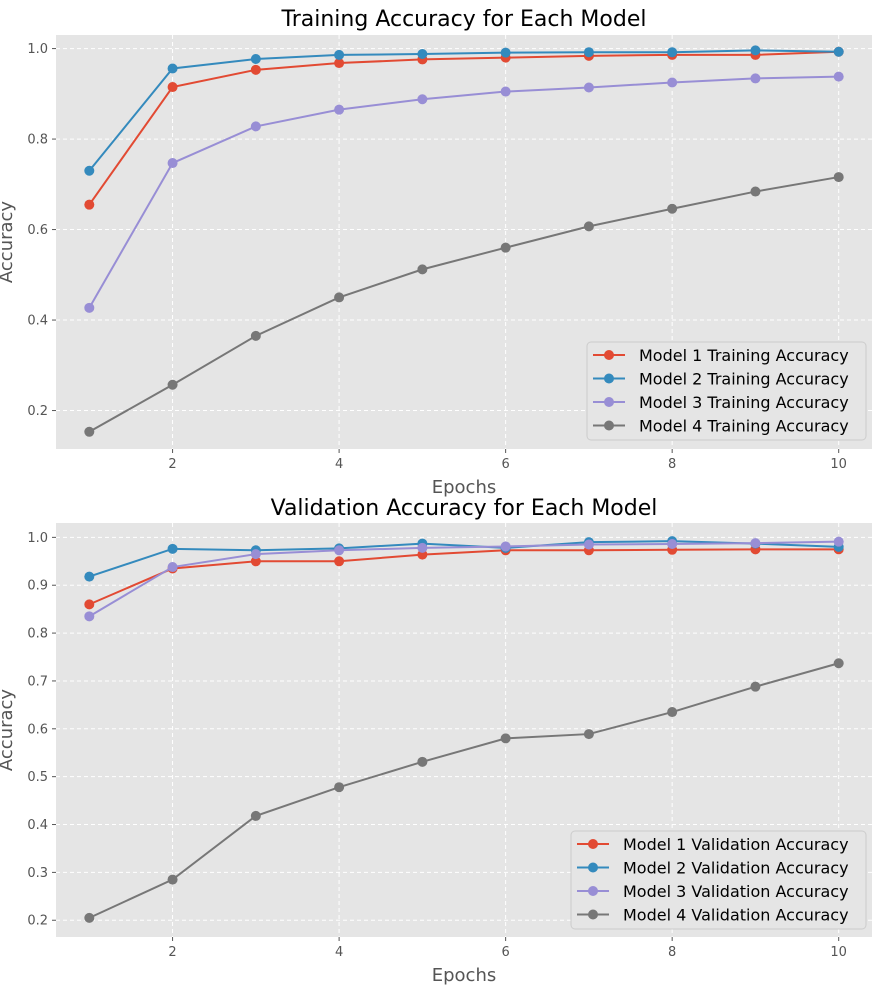 The height and width of the screenshot is (994, 886). I want to click on y-tick-label: 0.6, so click(37, 729).